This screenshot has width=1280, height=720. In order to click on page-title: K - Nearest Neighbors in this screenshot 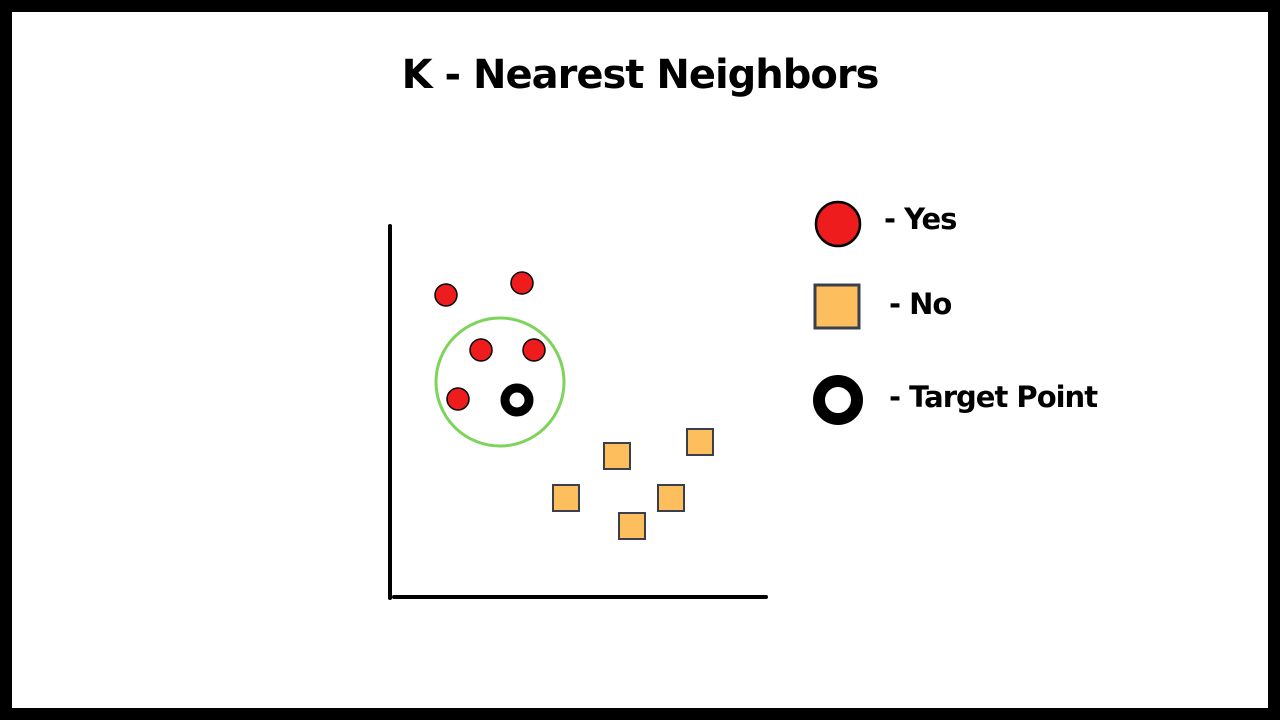, I will do `click(640, 75)`.